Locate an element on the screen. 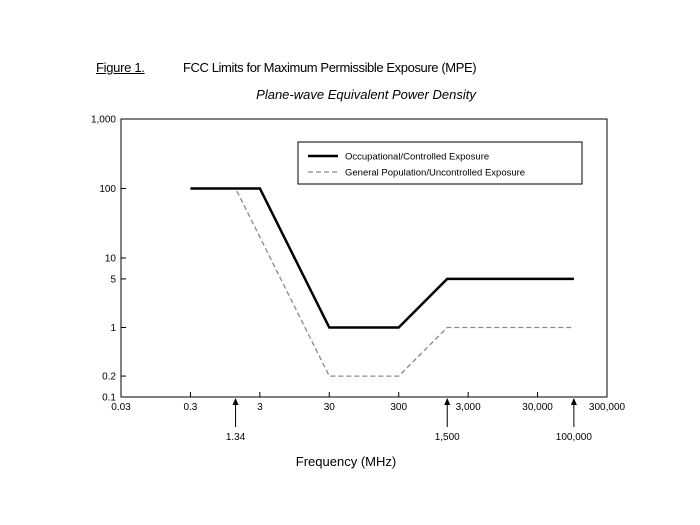  x-tick-label: 0.03 is located at coordinates (121, 407).